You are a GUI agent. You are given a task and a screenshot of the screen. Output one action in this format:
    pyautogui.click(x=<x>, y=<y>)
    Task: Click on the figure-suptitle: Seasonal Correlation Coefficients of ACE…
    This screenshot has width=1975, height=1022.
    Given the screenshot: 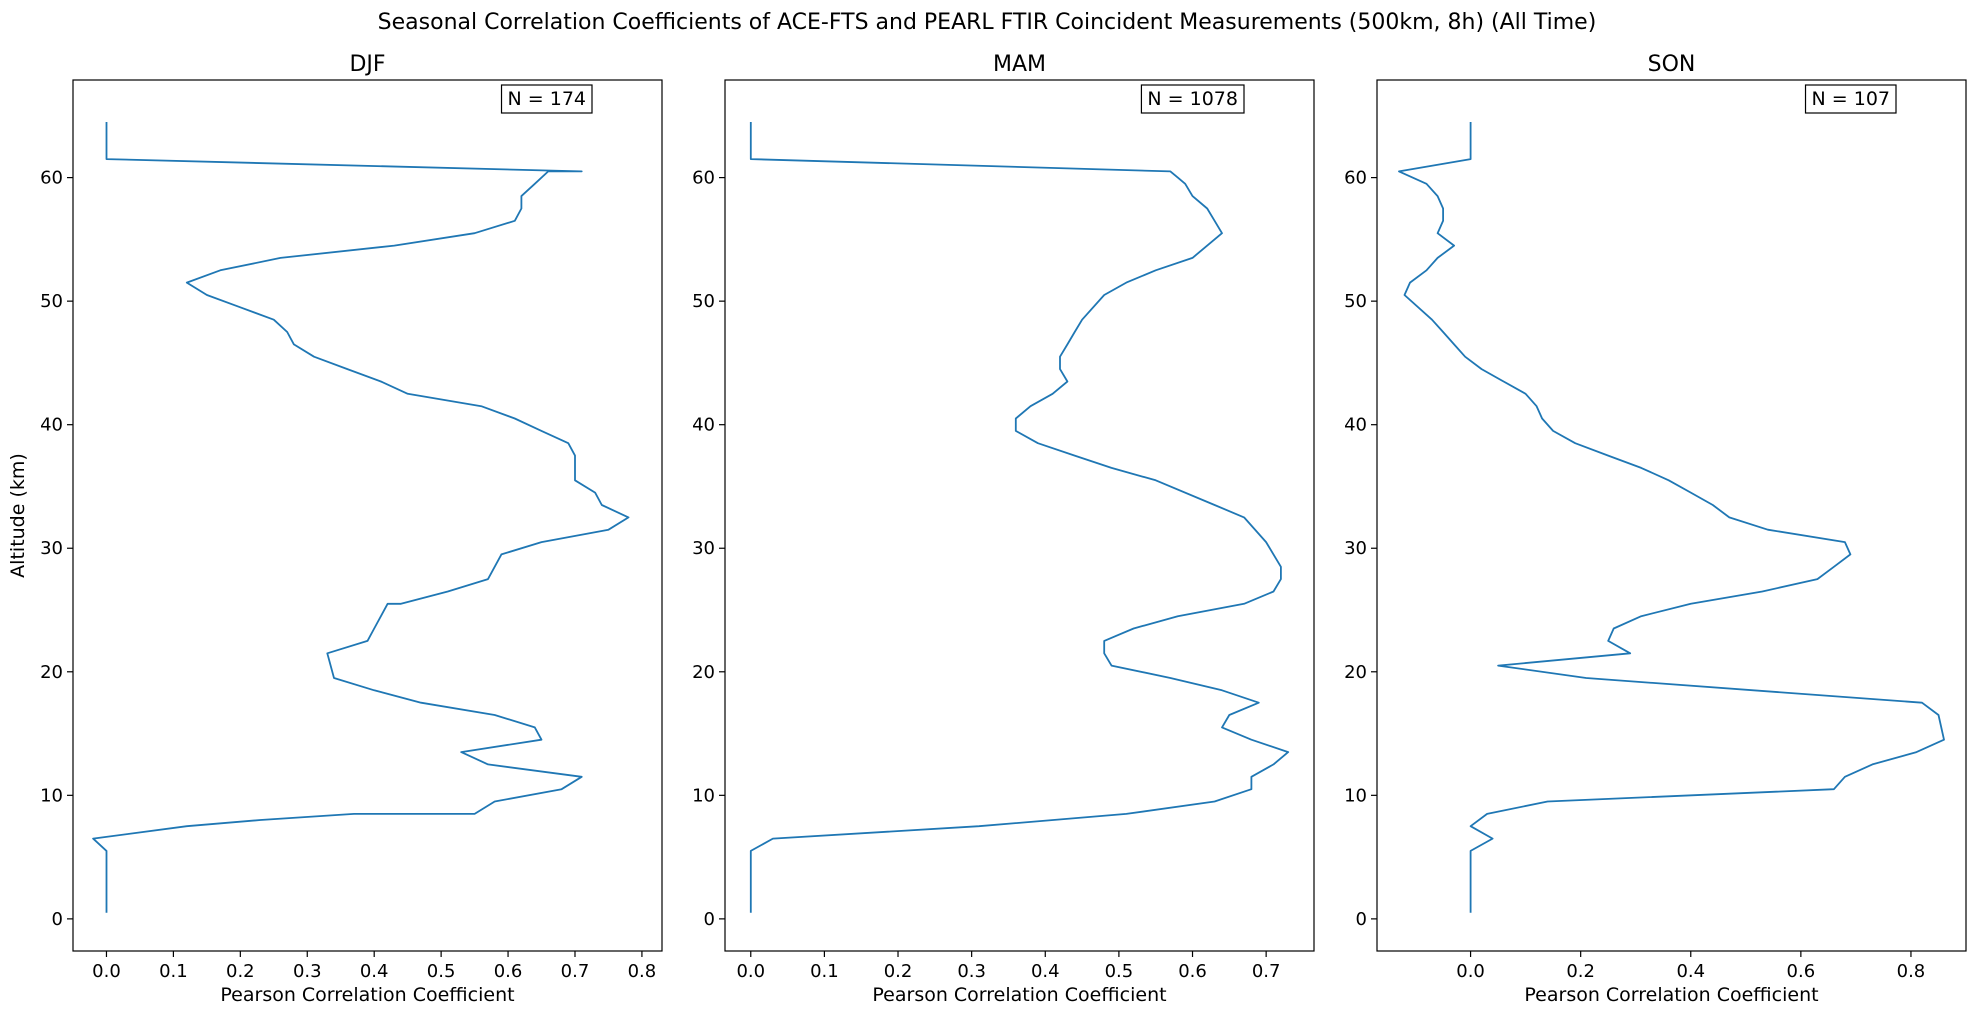 What is the action you would take?
    pyautogui.click(x=987, y=22)
    